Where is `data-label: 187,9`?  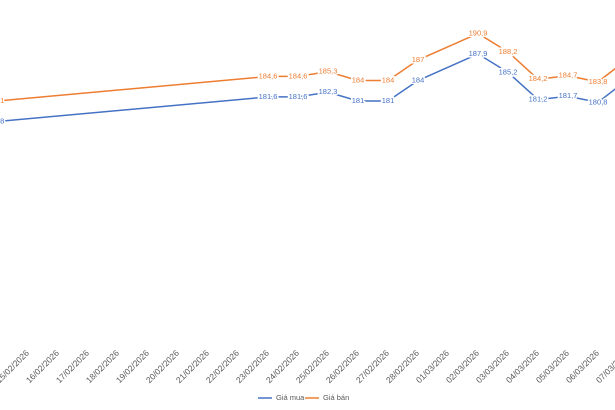 data-label: 187,9 is located at coordinates (478, 53).